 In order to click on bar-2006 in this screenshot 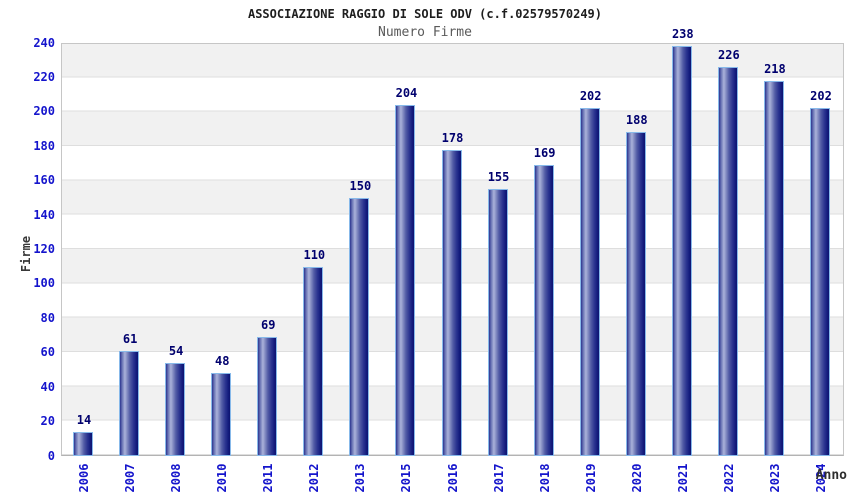, I will do `click(83, 443)`.